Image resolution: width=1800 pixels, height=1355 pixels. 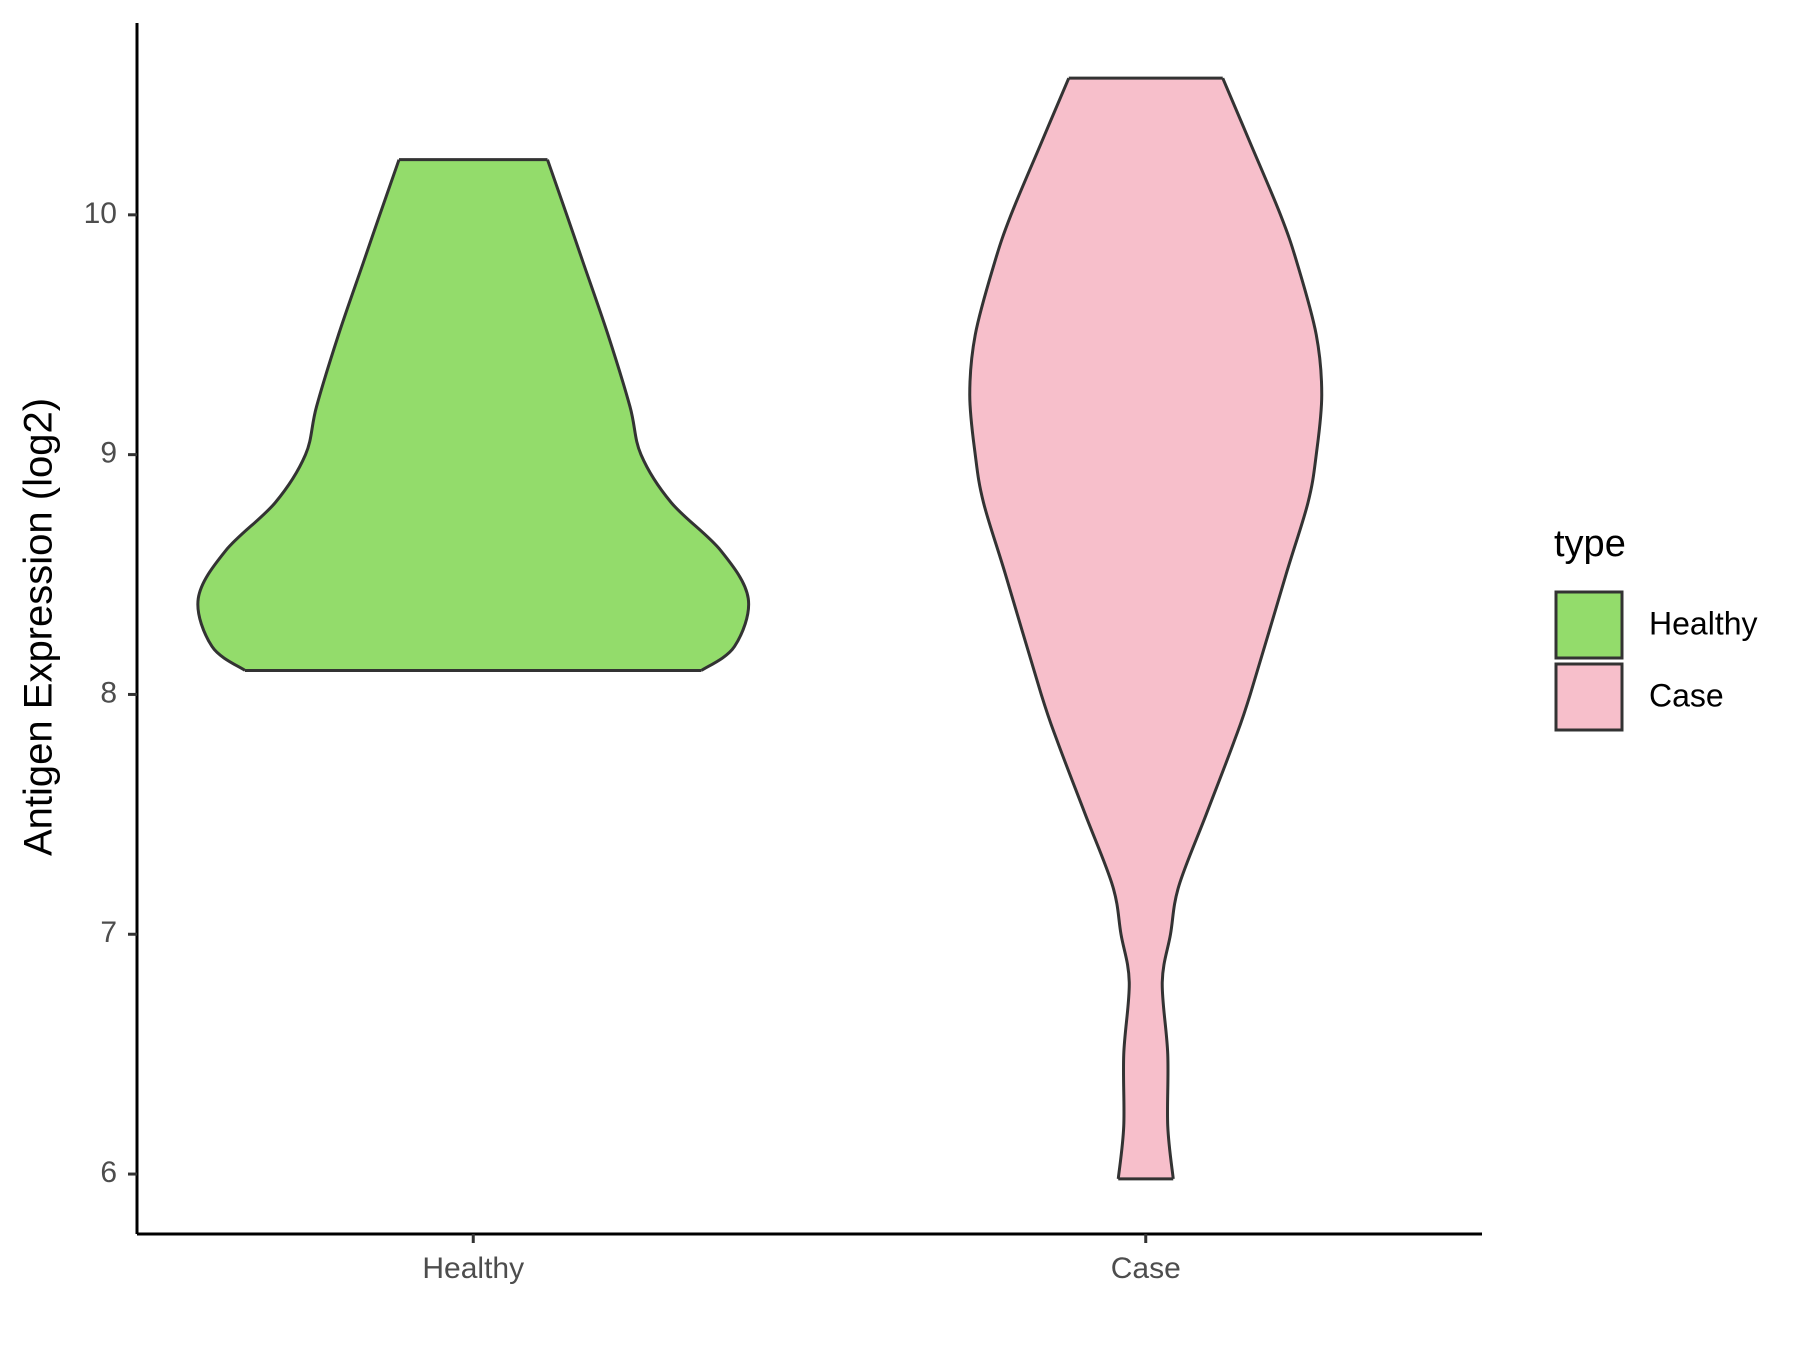 I want to click on legend-label: Case, so click(x=1686, y=695).